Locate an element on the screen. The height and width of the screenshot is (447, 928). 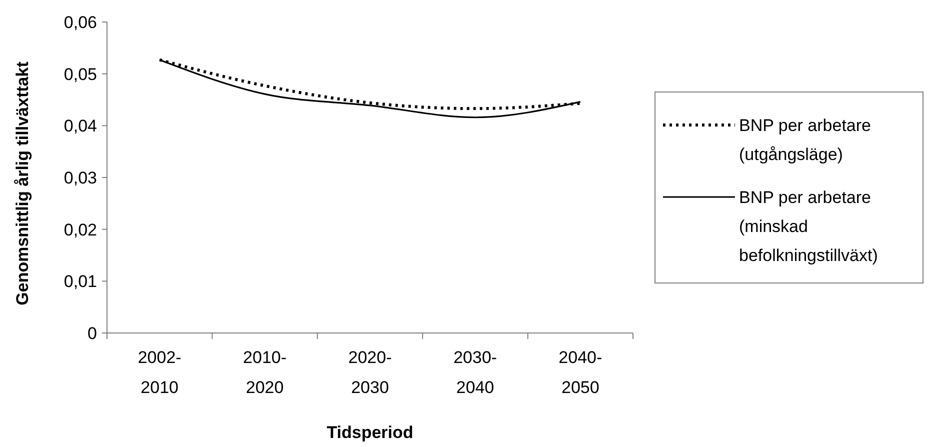
y-tick-label: 0,05 is located at coordinates (80, 74).